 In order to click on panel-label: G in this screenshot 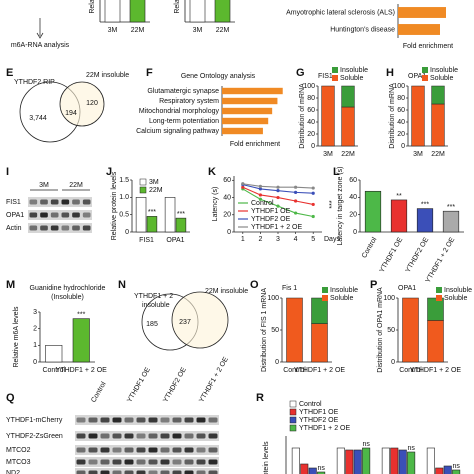, I will do `click(300, 73)`.